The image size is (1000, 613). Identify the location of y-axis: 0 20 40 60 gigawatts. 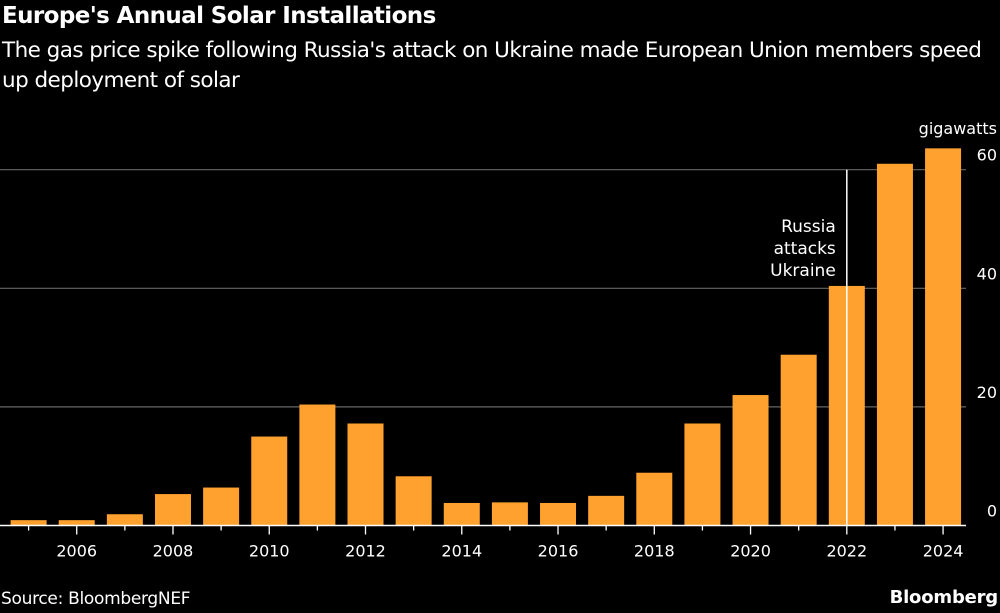
(958, 320).